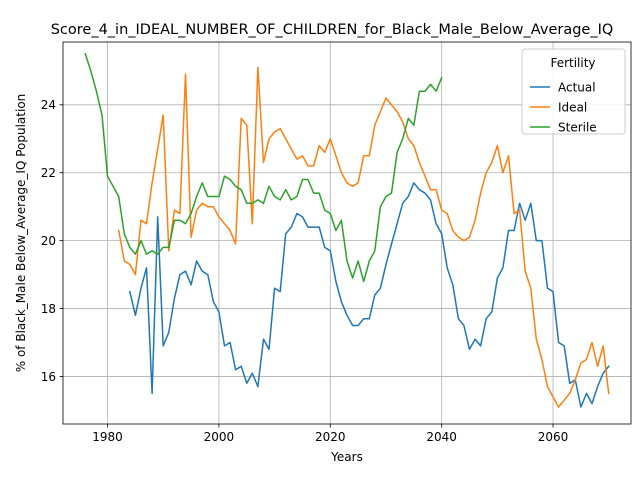 The height and width of the screenshot is (480, 640). I want to click on legend-label-actual: Actual, so click(577, 87).